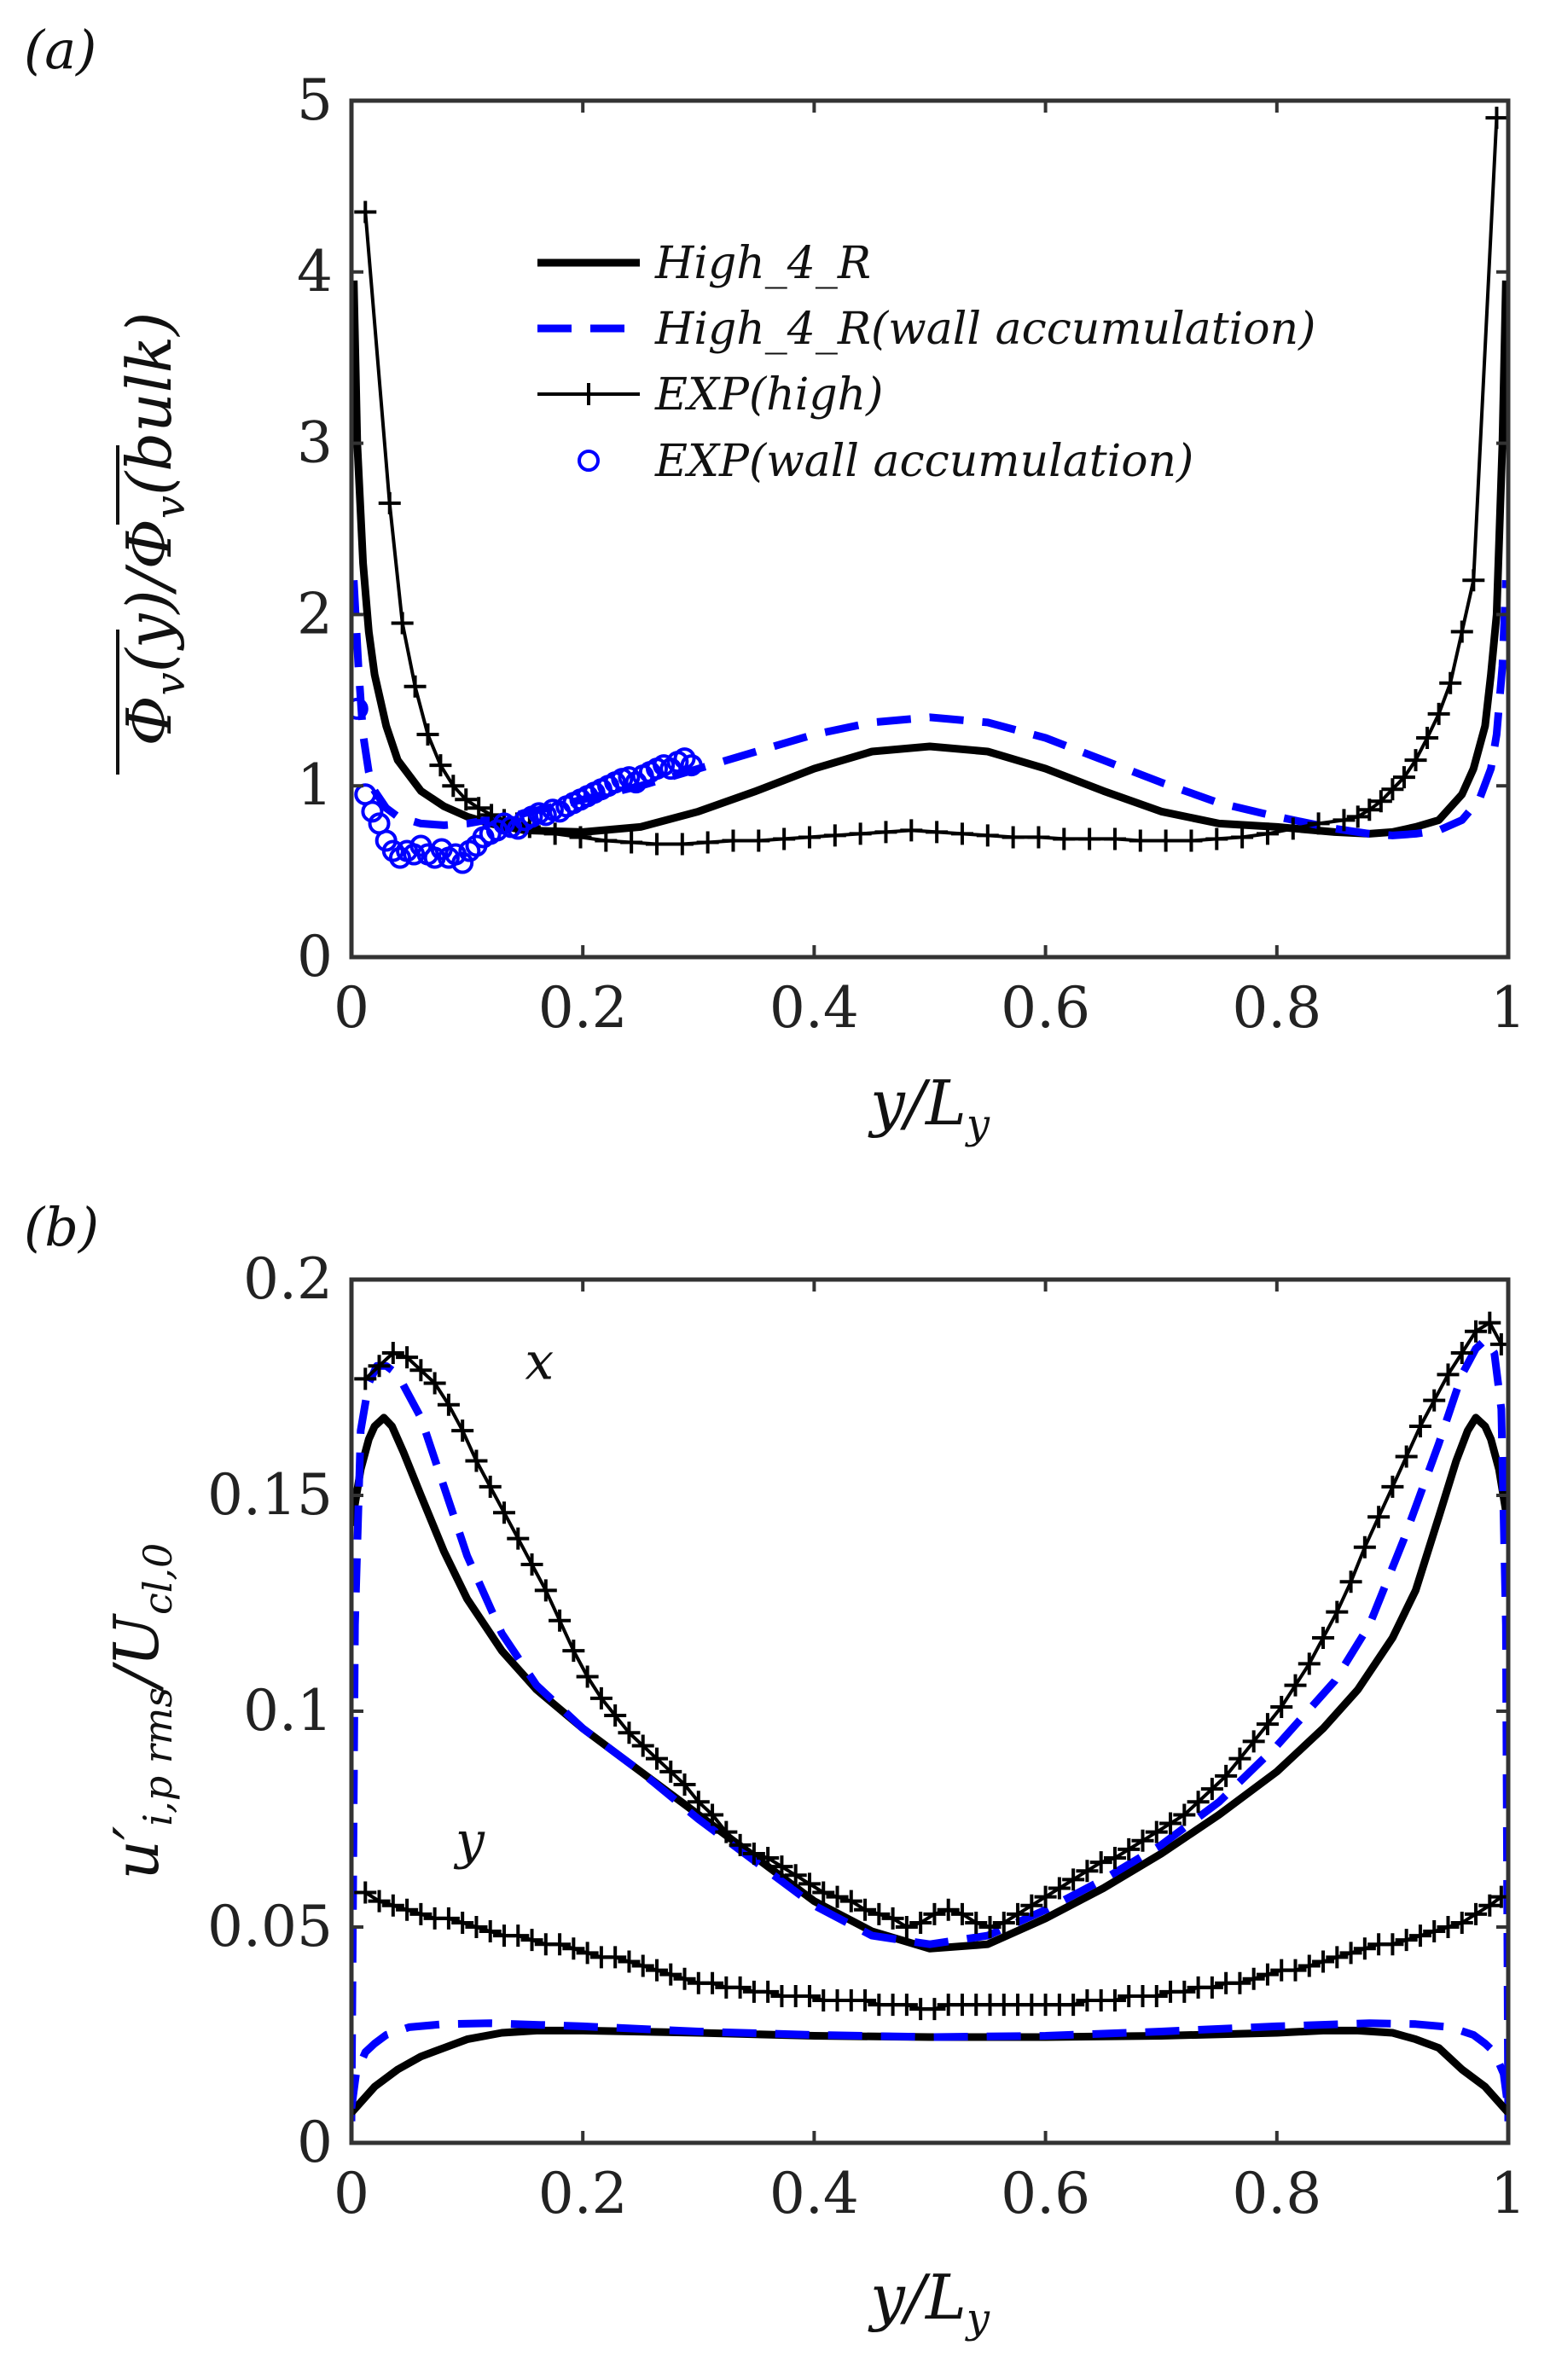 The width and height of the screenshot is (1556, 2380). Describe the element at coordinates (288, 1279) in the screenshot. I see `y-tick-label: 0.2` at that location.